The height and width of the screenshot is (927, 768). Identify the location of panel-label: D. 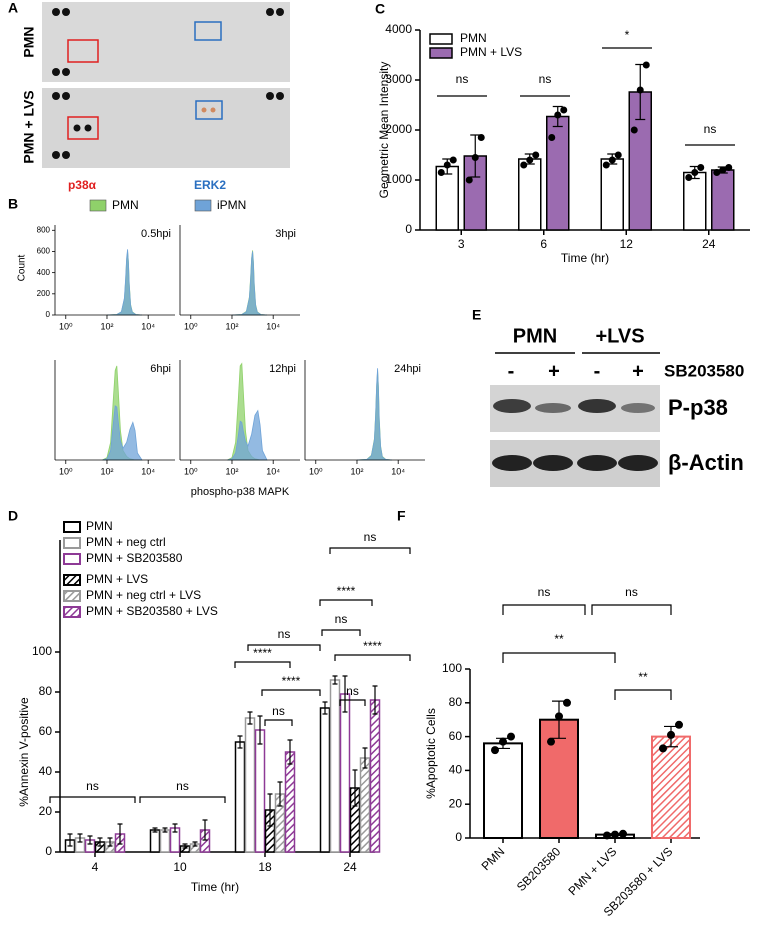
(13, 516).